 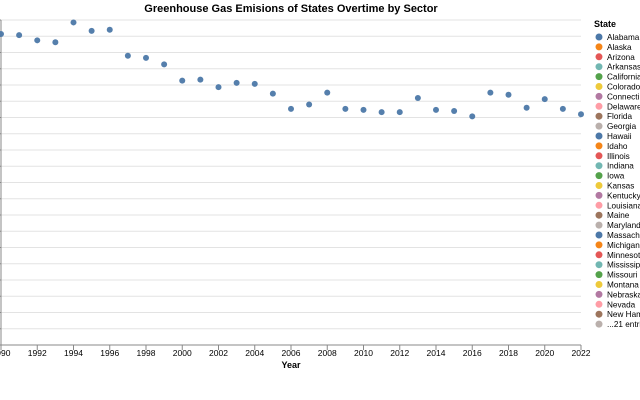 I want to click on legend-label: Georgia, so click(x=622, y=126).